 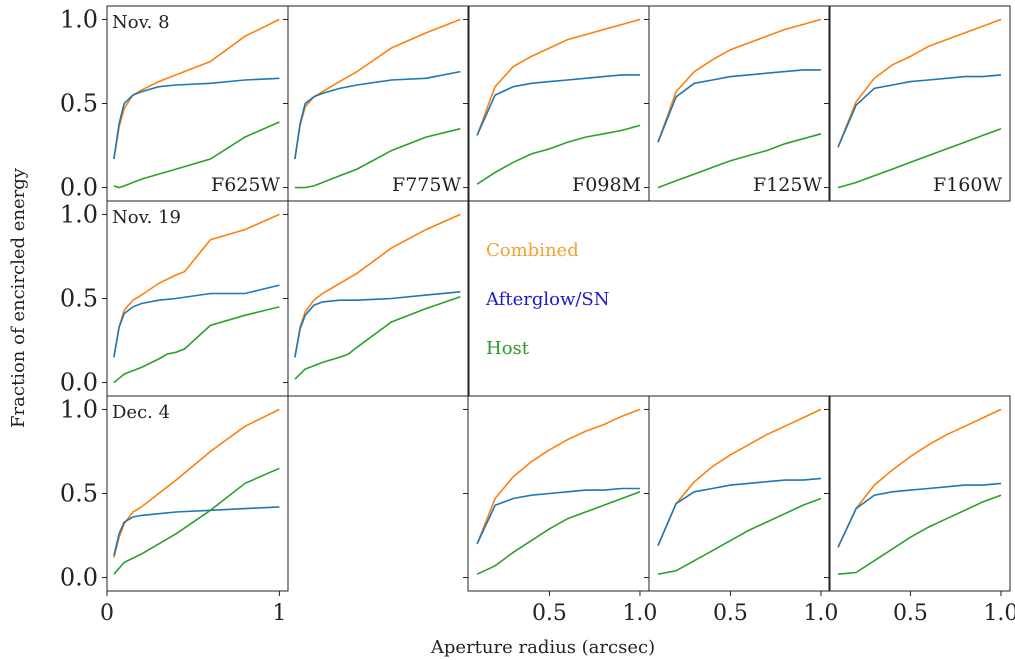 What do you see at coordinates (967, 185) in the screenshot?
I see `filter-label: F160W` at bounding box center [967, 185].